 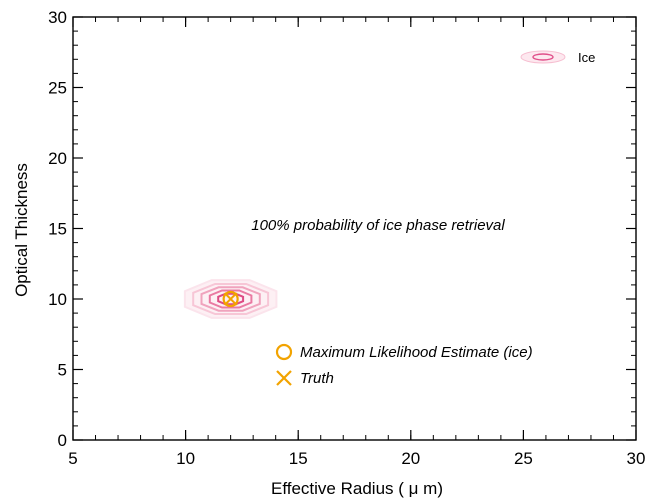 I want to click on ice-key-swatch-inner, so click(x=543, y=57).